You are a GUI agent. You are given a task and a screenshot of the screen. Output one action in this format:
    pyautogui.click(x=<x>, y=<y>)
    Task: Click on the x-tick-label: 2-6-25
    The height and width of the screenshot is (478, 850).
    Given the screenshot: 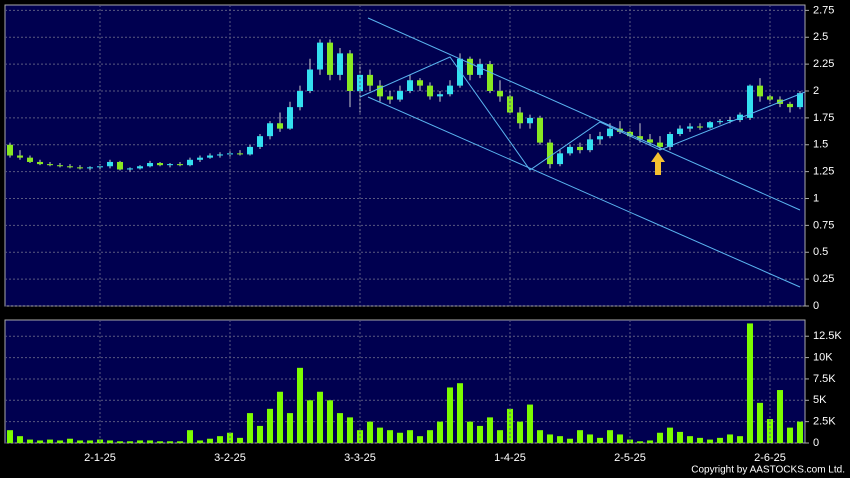 What is the action you would take?
    pyautogui.click(x=770, y=458)
    